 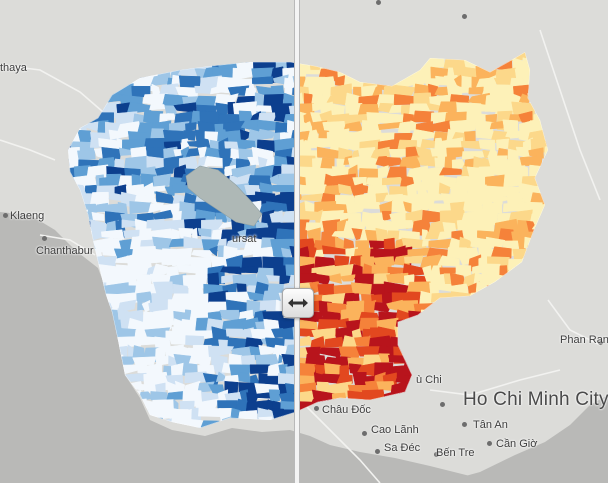 What do you see at coordinates (377, 451) in the screenshot?
I see `city-dot-sa-dec` at bounding box center [377, 451].